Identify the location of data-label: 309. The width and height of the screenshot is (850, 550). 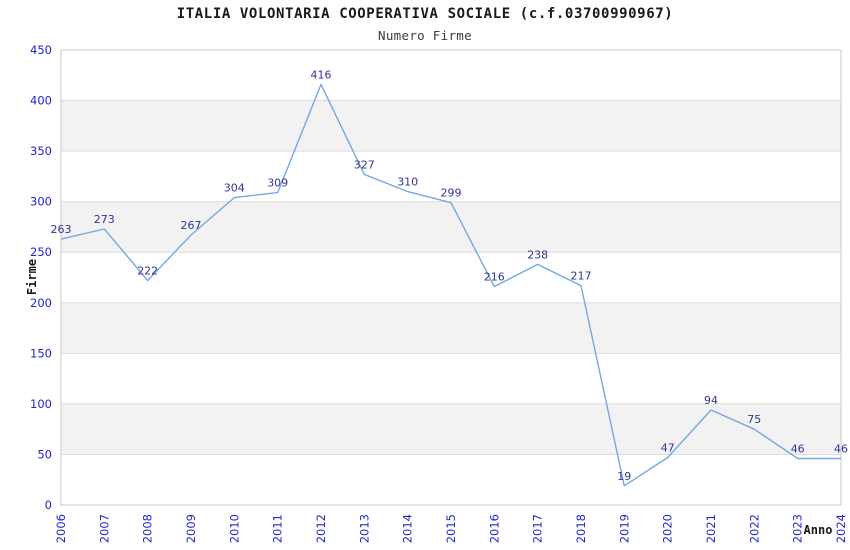
(277, 183).